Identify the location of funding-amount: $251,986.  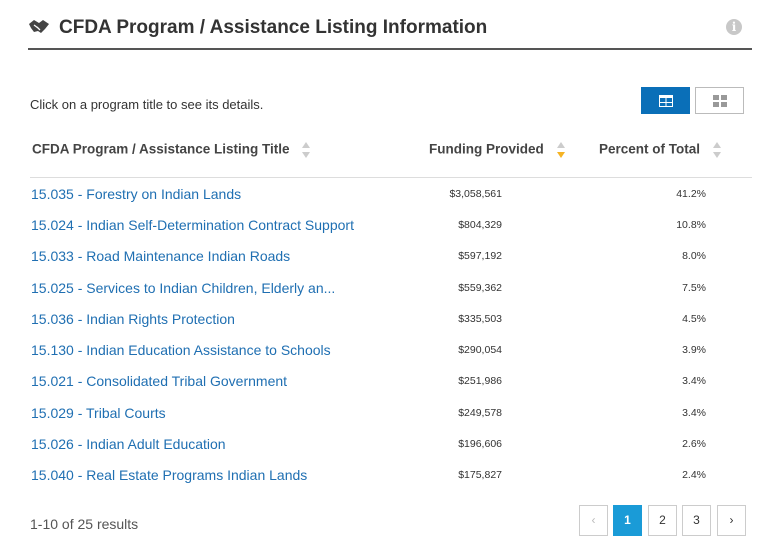
(480, 381).